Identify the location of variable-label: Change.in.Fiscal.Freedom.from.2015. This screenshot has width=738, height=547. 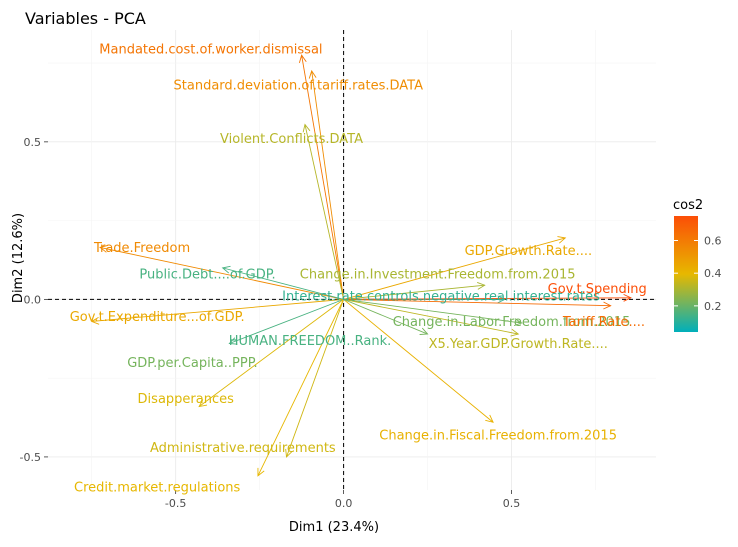
(498, 435).